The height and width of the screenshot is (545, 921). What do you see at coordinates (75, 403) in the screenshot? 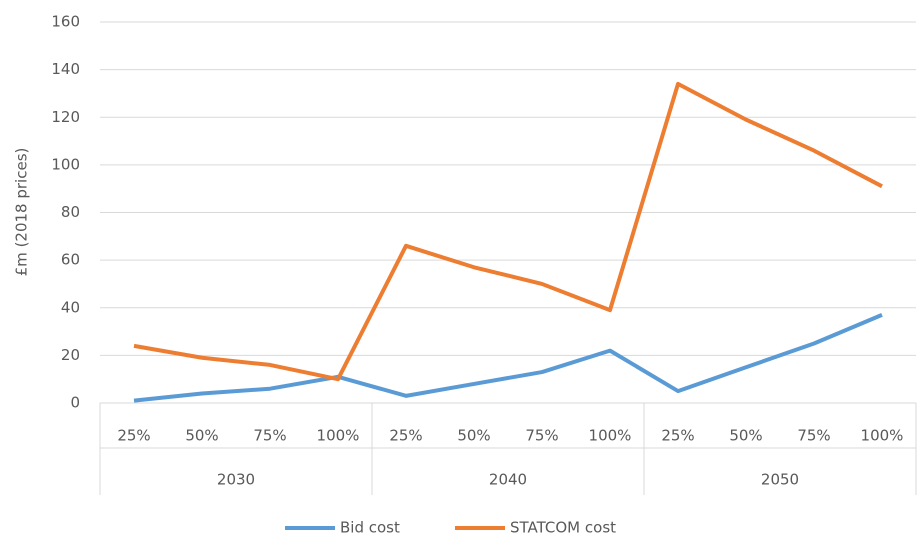
I see `y-tick-label: 0` at bounding box center [75, 403].